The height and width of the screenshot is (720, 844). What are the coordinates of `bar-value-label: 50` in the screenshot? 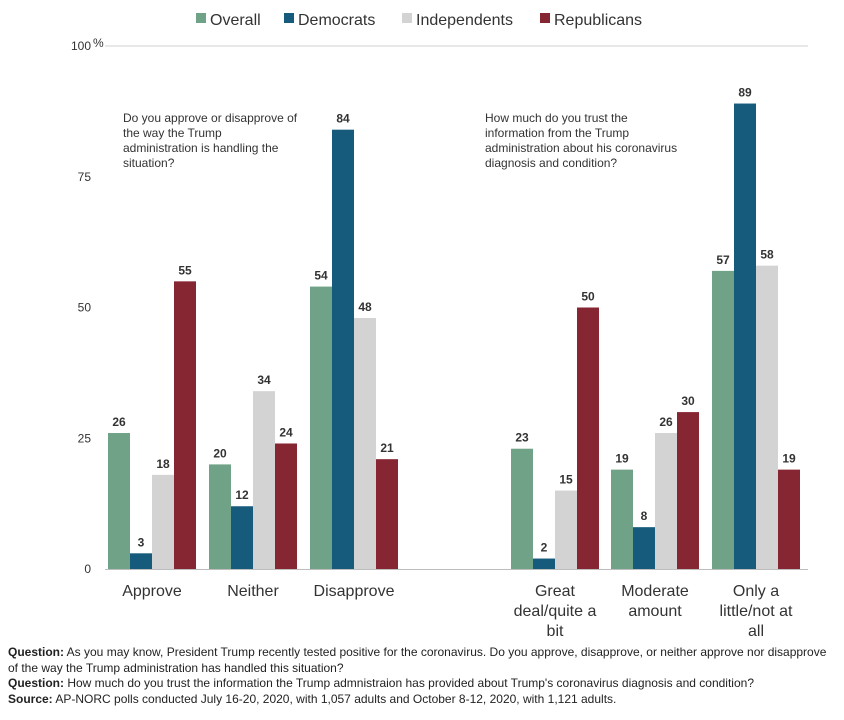 It's located at (588, 297).